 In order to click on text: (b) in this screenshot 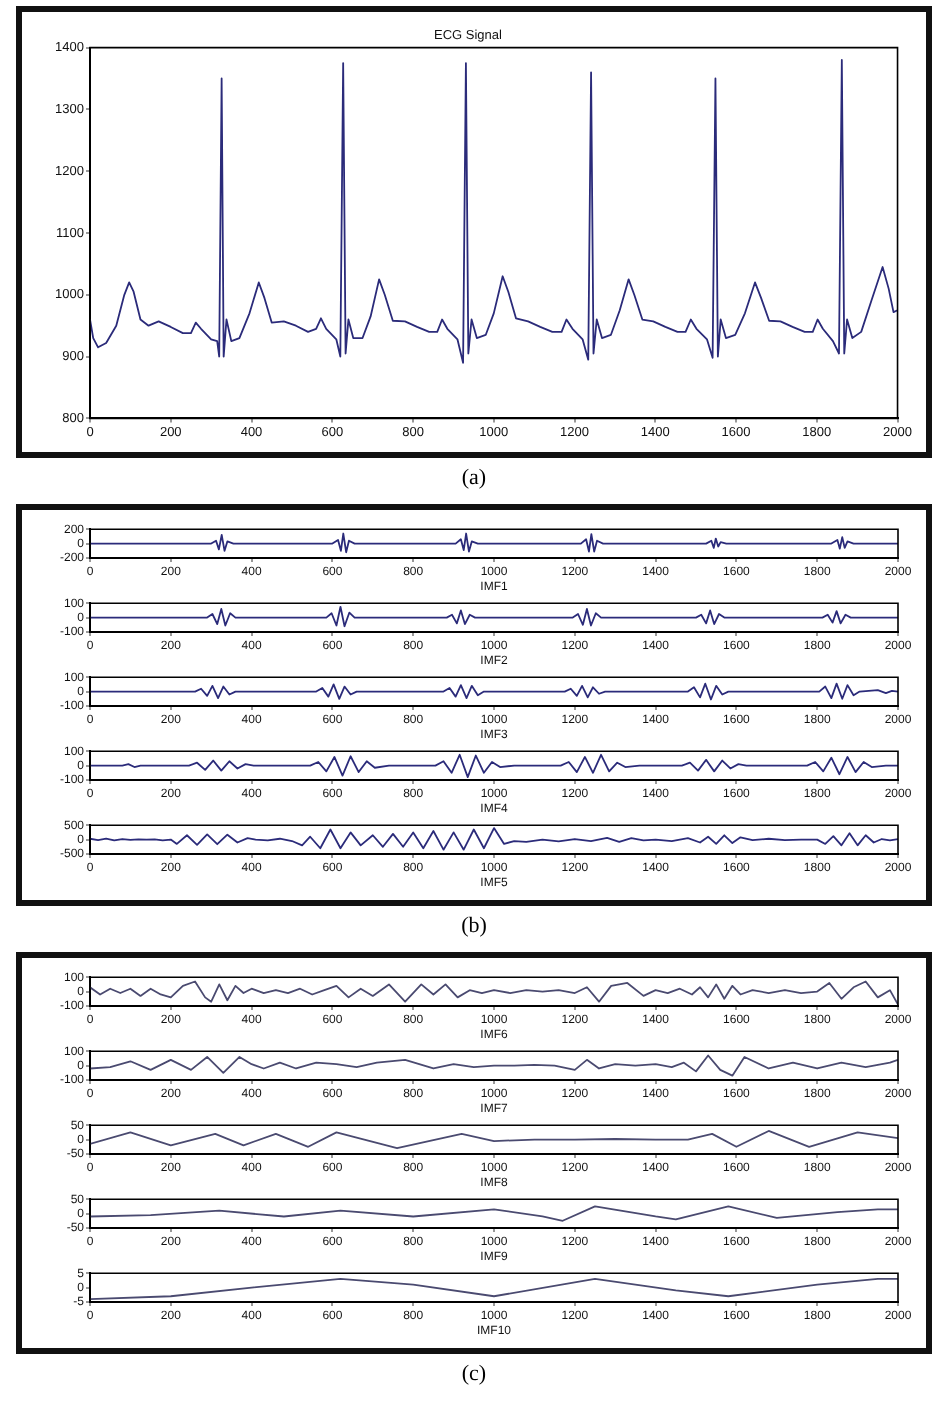, I will do `click(474, 926)`.